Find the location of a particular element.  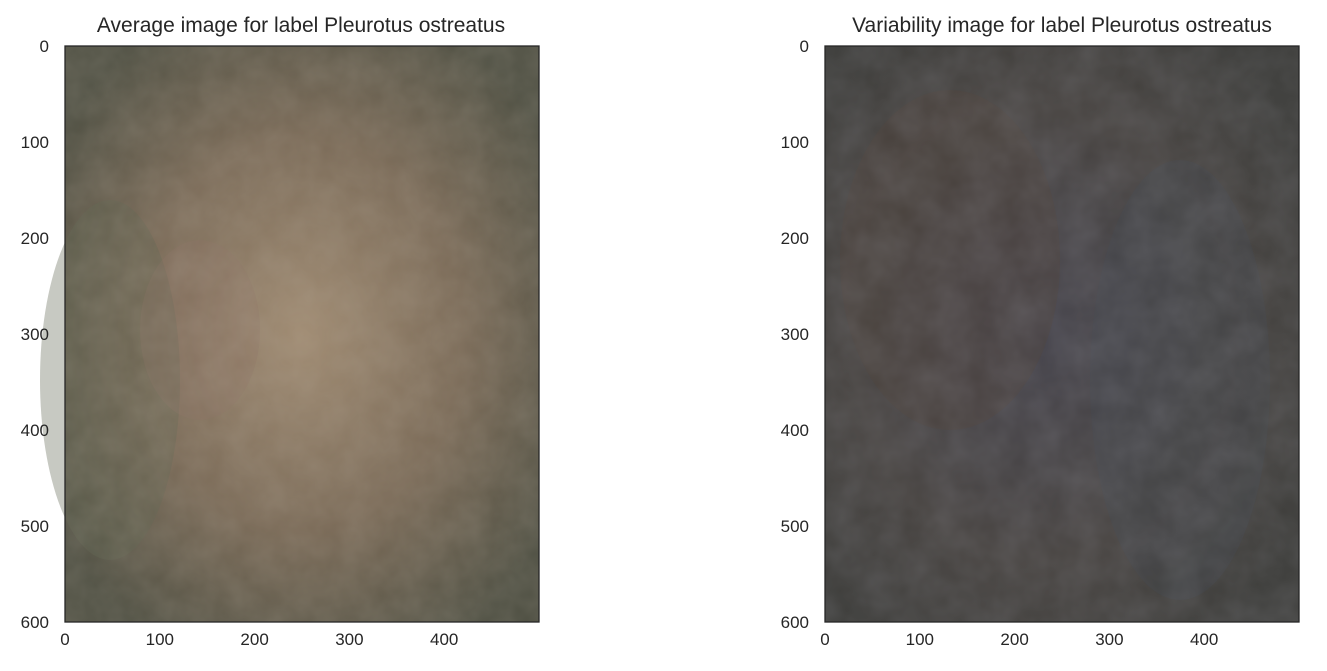

average-image-y-tick-label: 300 is located at coordinates (35, 334).